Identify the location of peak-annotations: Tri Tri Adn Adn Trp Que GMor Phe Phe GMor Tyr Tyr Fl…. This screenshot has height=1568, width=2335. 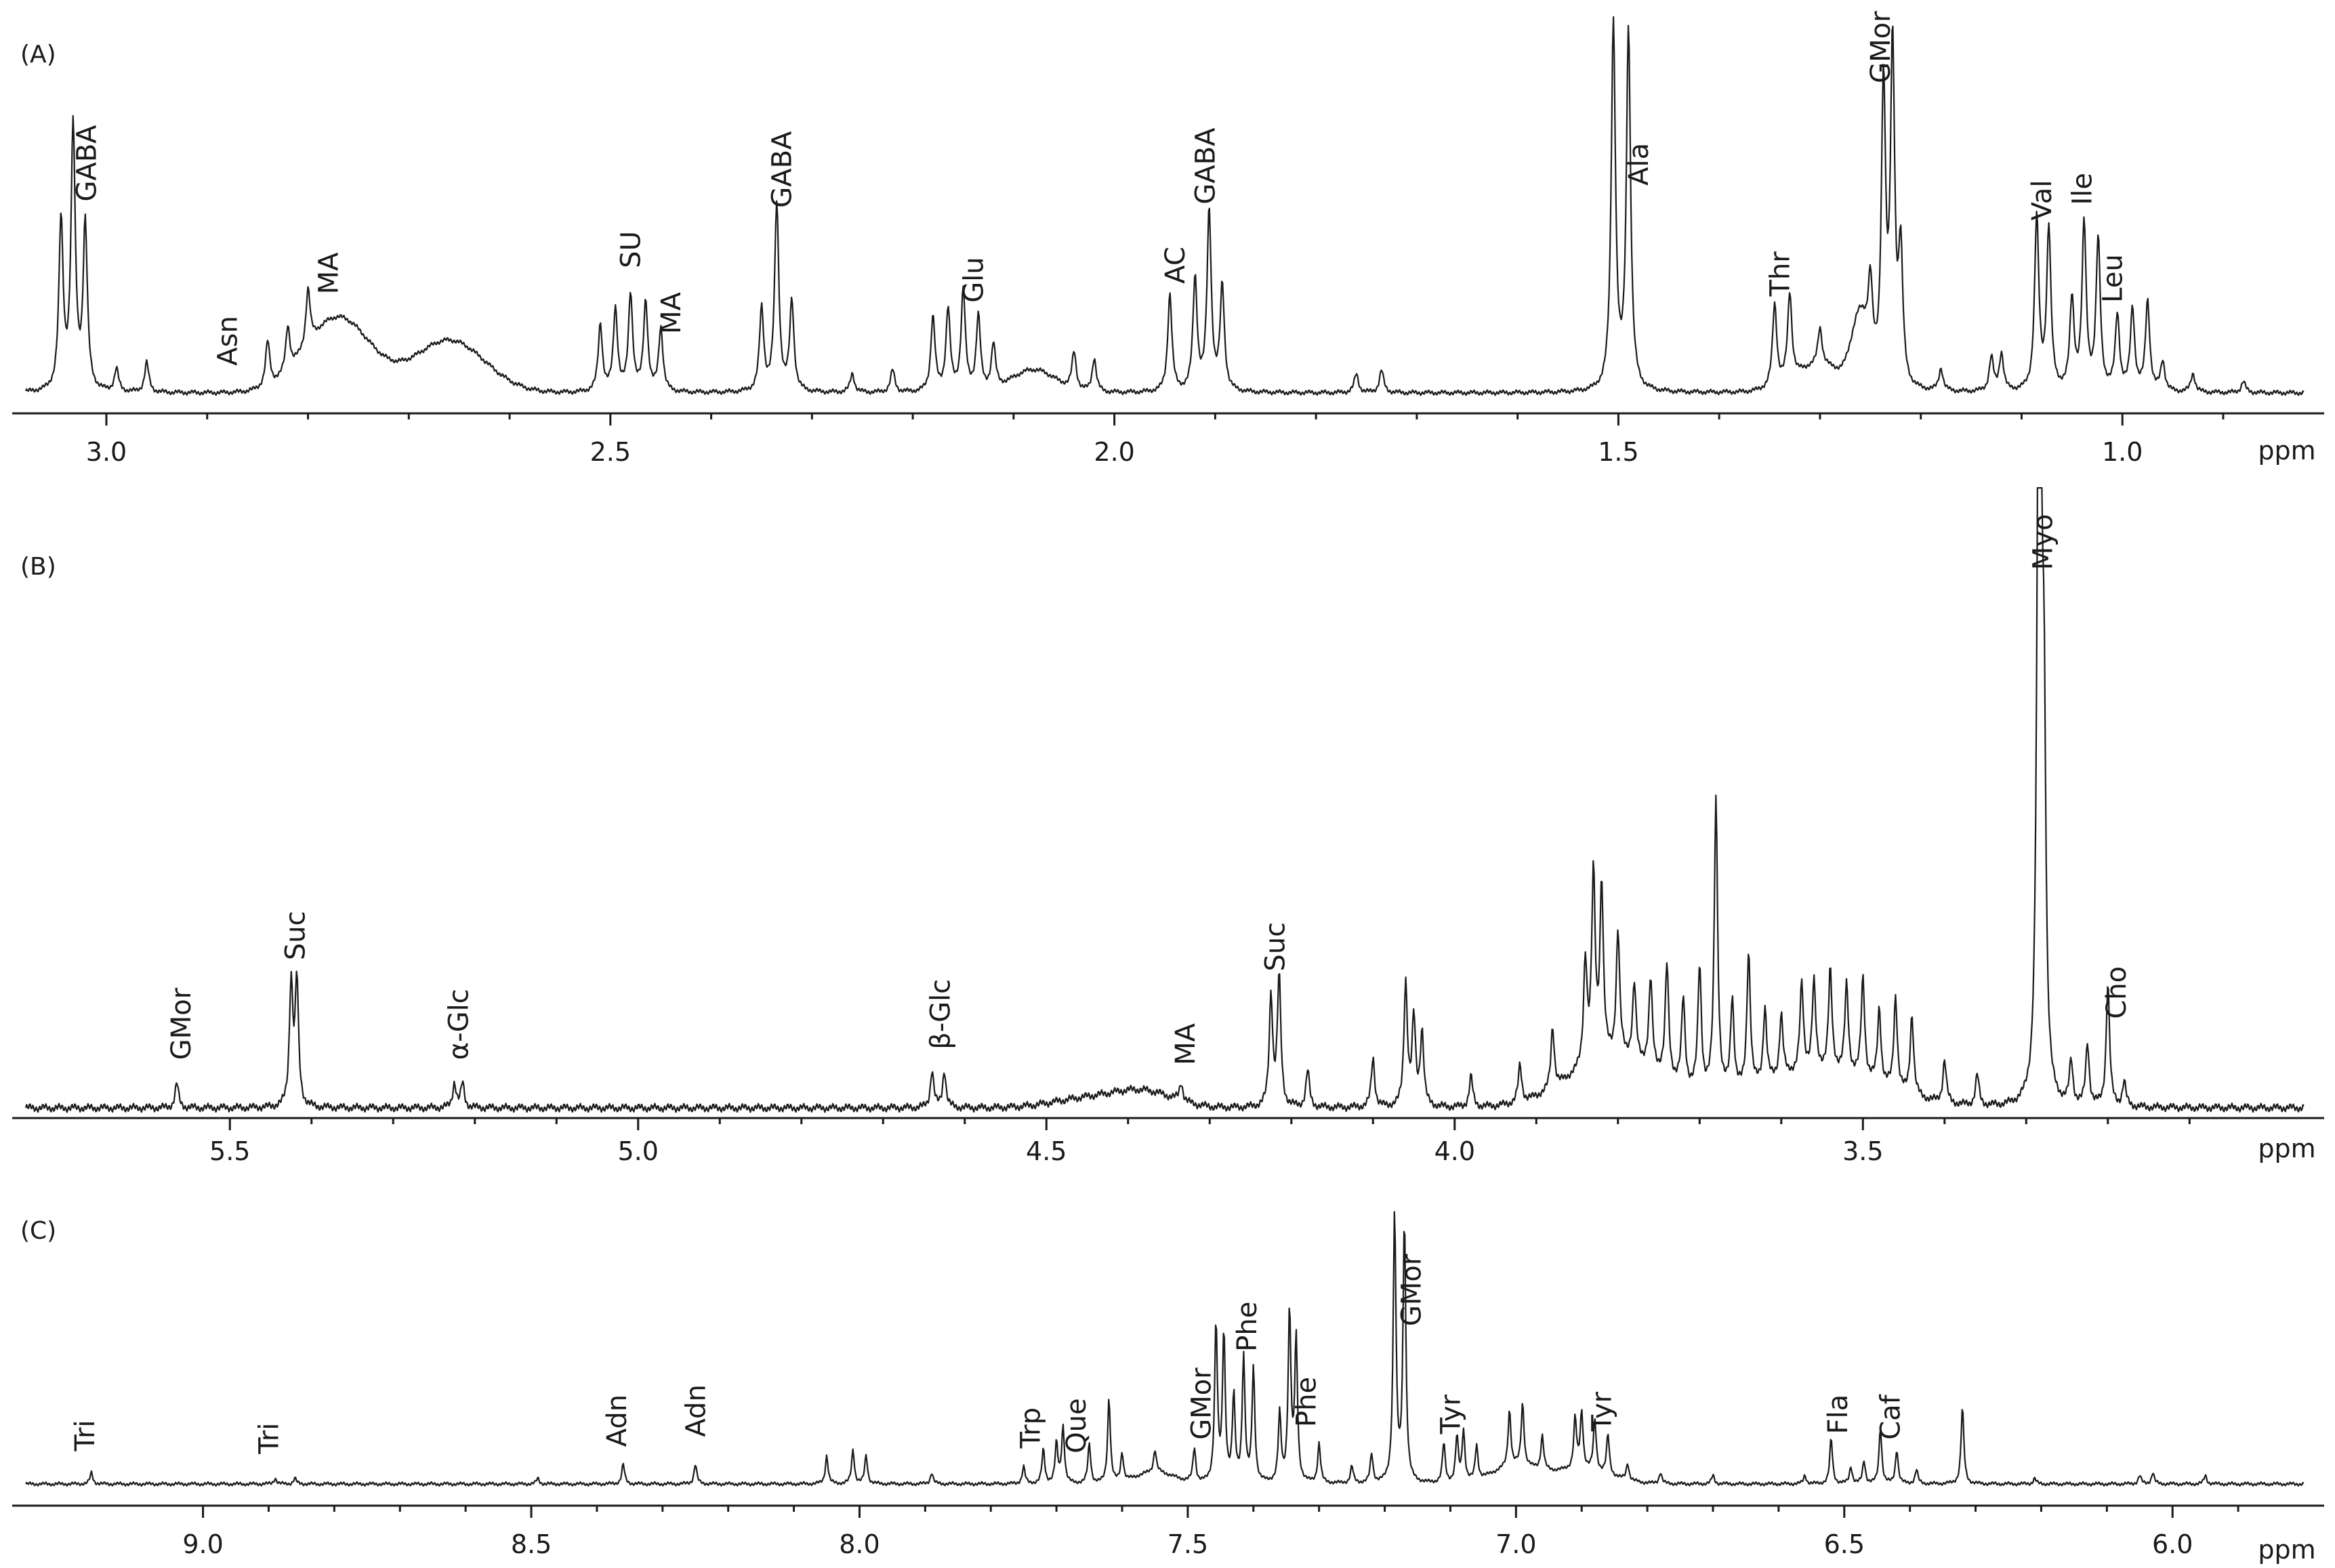
(988, 1354).